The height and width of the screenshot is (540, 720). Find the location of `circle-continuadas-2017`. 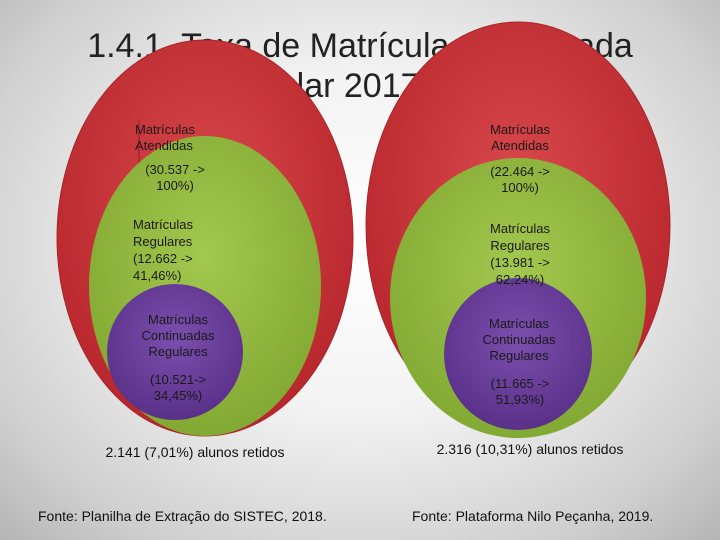

circle-continuadas-2017 is located at coordinates (175, 352).